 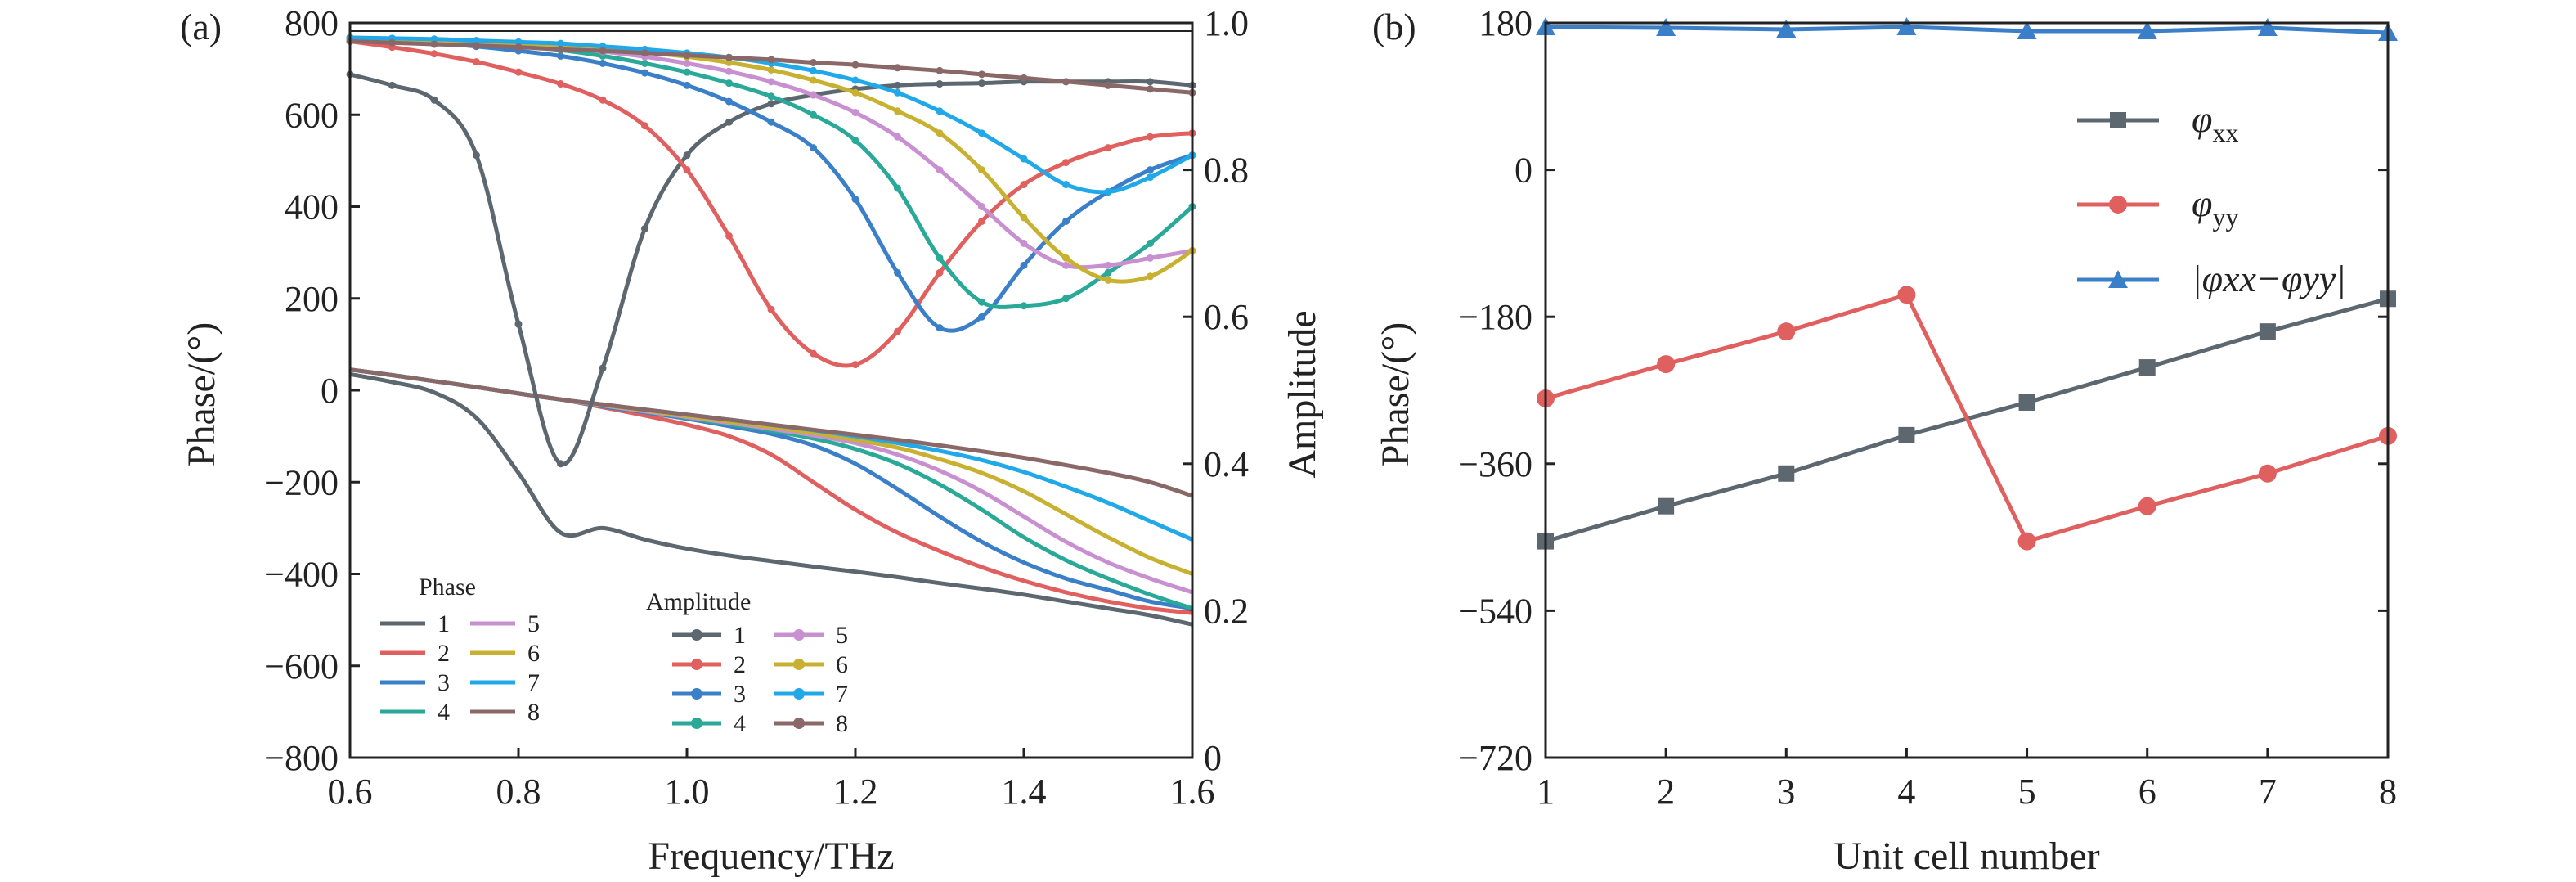 What do you see at coordinates (842, 724) in the screenshot?
I see `legend-amplitude-label-8: 8` at bounding box center [842, 724].